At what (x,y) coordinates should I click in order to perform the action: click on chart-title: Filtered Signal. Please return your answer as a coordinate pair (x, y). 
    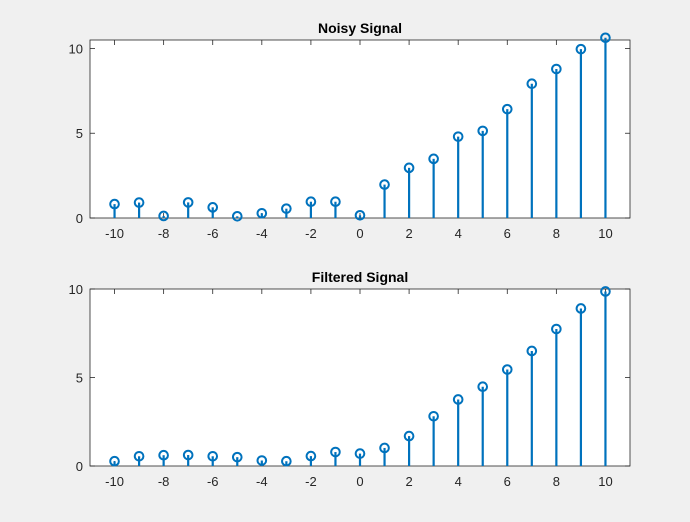
    Looking at the image, I should click on (360, 277).